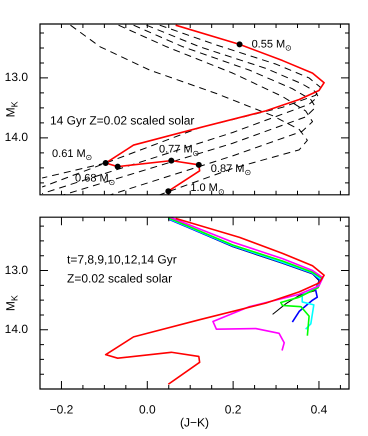 This screenshot has height=436, width=368. Describe the element at coordinates (122, 120) in the screenshot. I see `annotation: 14 Gyr Z=0.02 scaled solar` at that location.